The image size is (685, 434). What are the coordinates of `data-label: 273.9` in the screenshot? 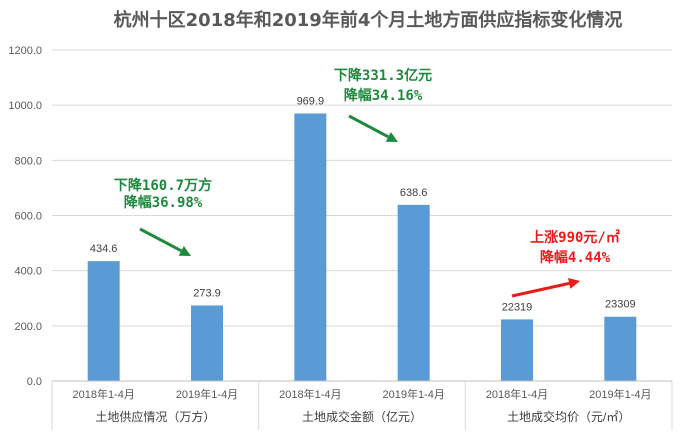 It's located at (207, 293).